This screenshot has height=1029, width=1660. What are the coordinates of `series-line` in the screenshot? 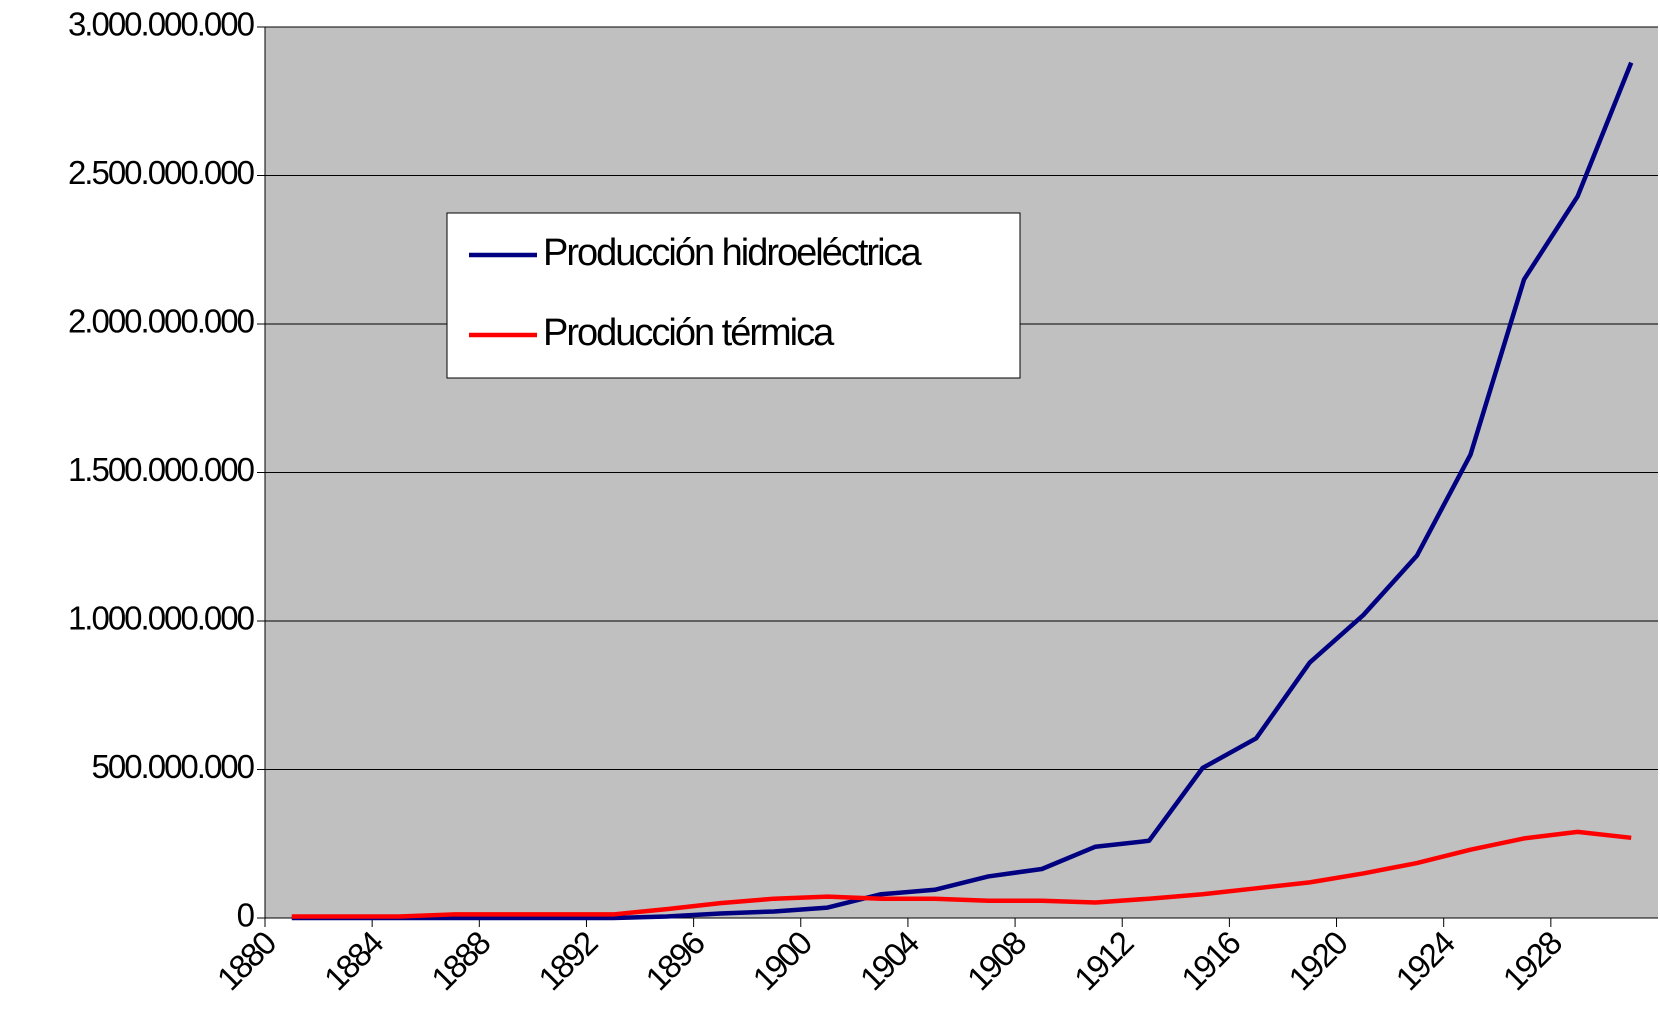 It's located at (961, 874).